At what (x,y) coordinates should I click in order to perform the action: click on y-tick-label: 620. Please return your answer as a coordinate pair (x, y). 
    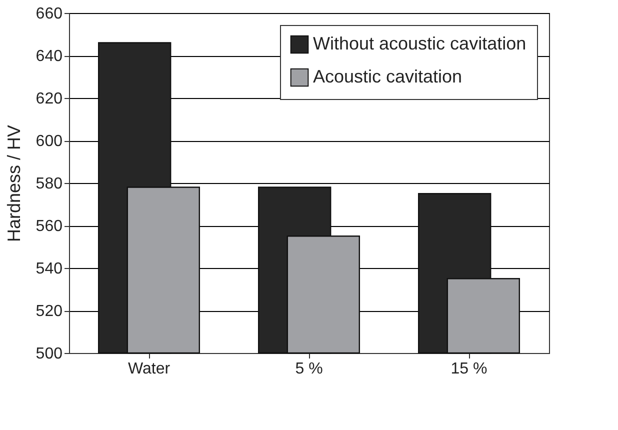
    Looking at the image, I should click on (49, 99).